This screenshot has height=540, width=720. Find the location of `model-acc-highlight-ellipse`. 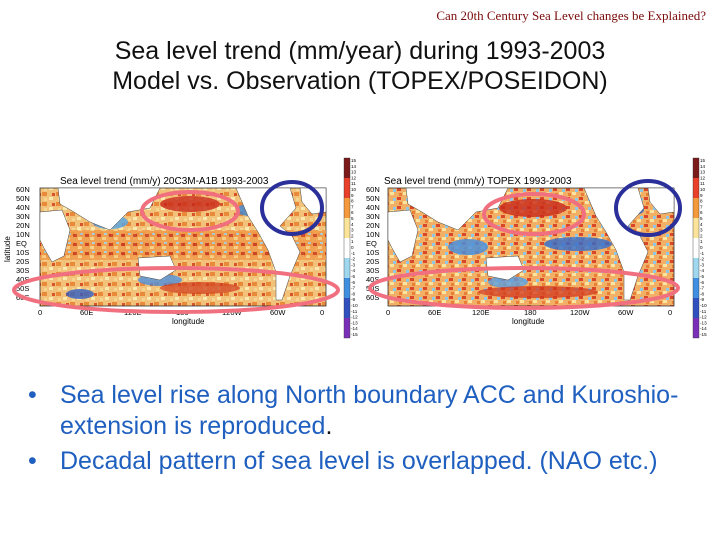

model-acc-highlight-ellipse is located at coordinates (176, 290).